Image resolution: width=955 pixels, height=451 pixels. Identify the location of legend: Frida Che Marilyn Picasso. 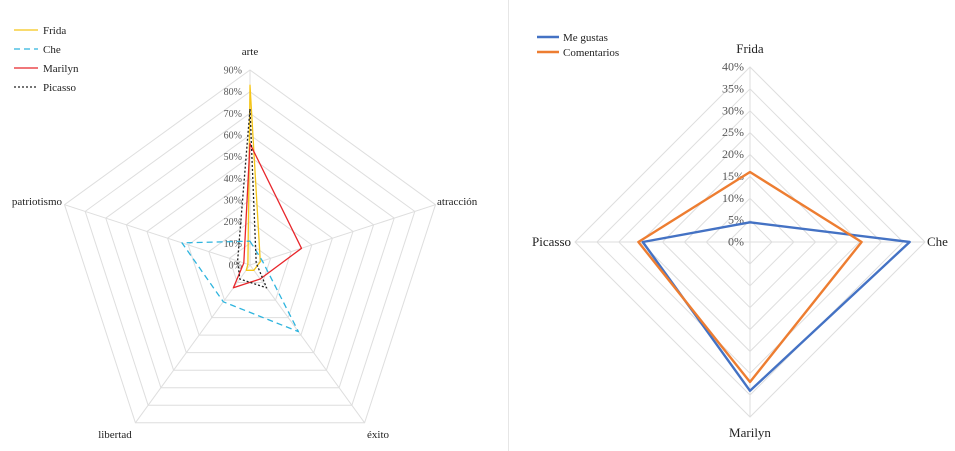
(46, 59).